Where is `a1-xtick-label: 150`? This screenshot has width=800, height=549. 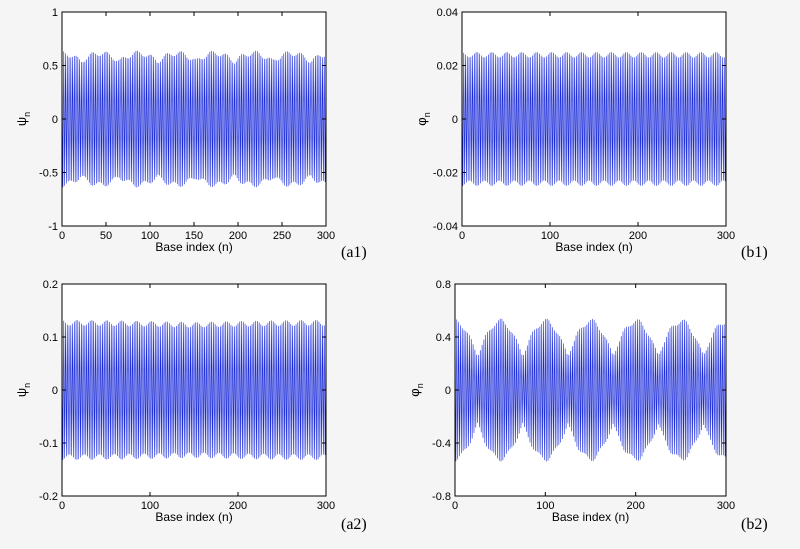
a1-xtick-label: 150 is located at coordinates (194, 236).